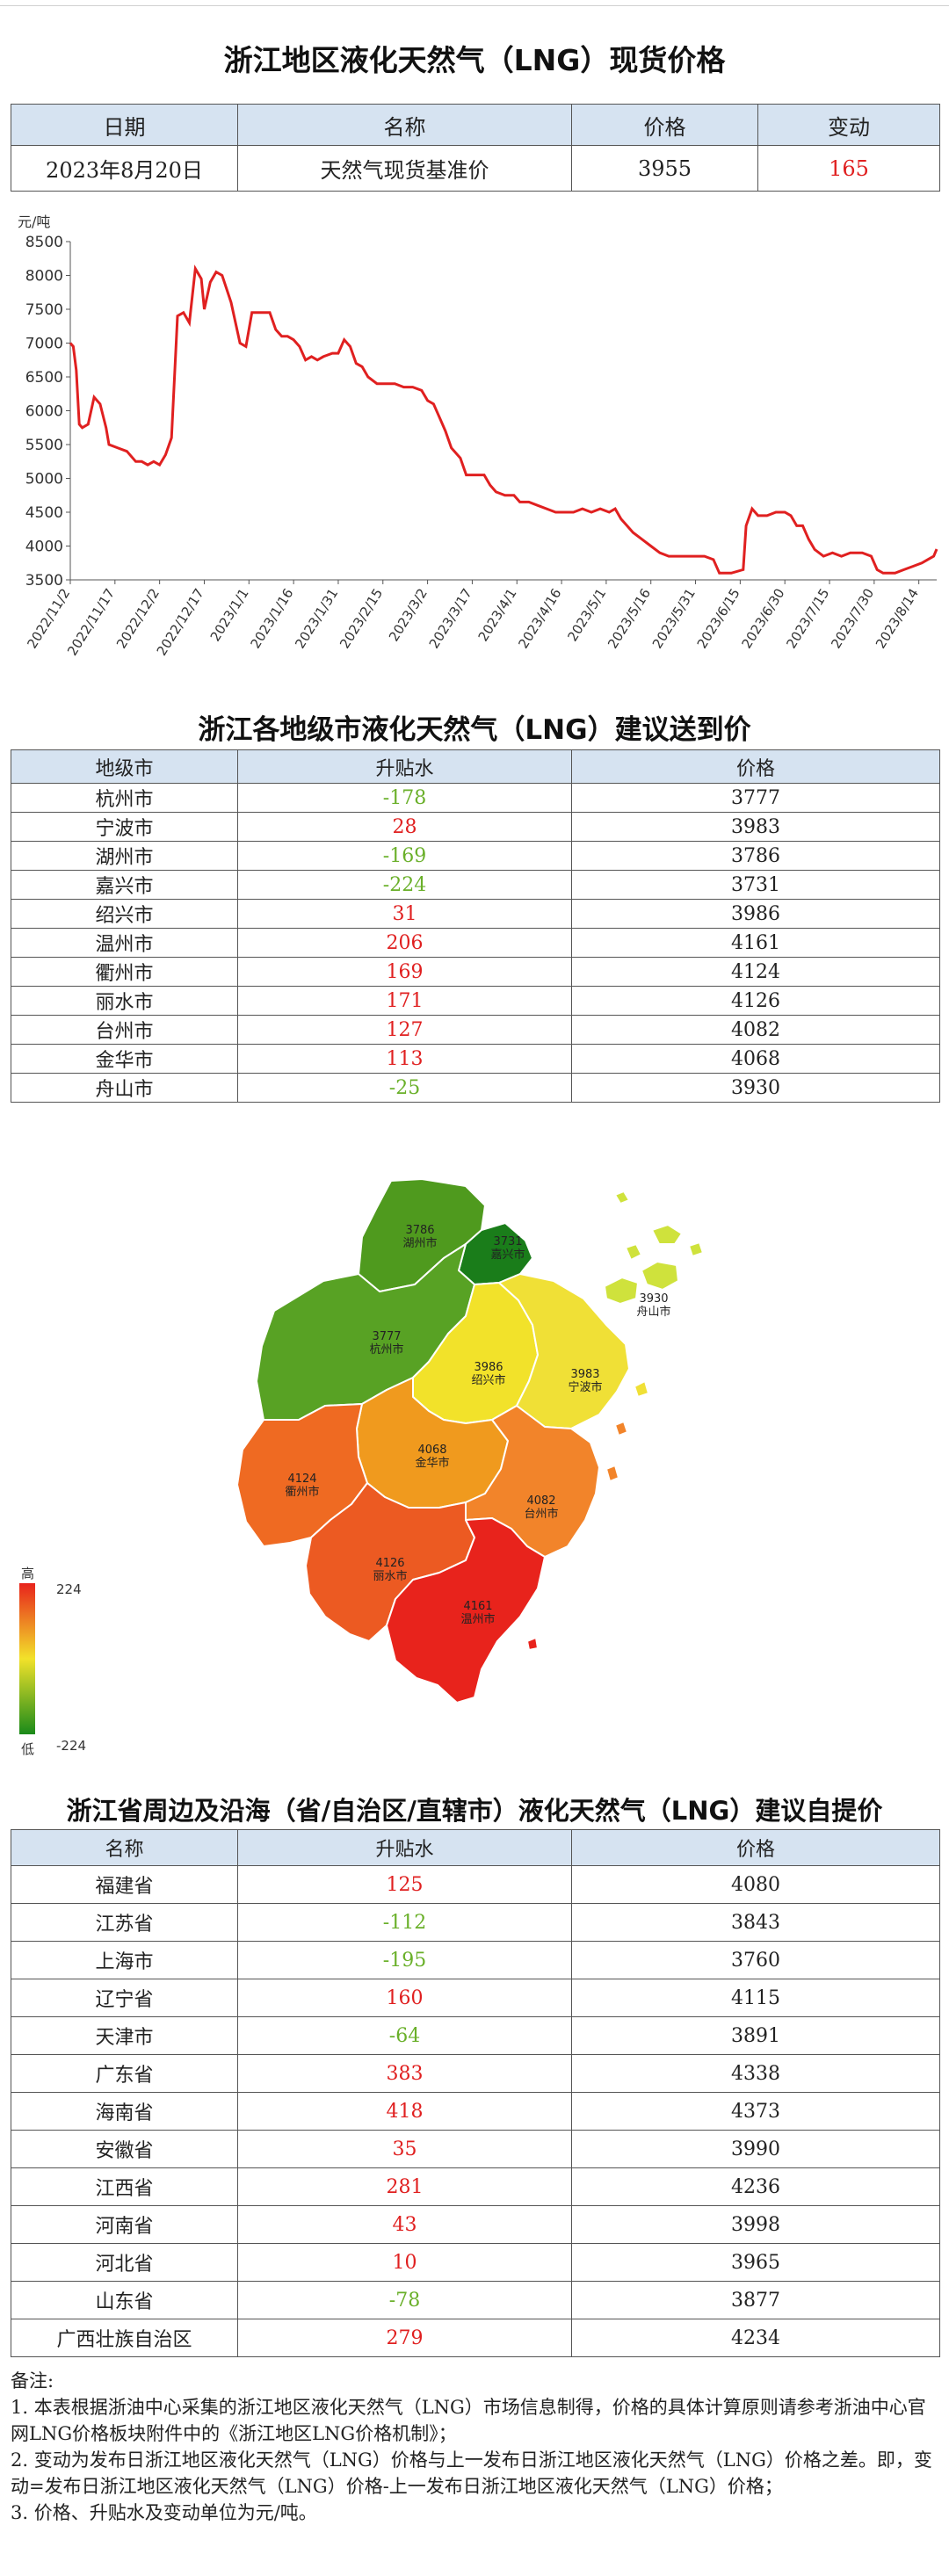  What do you see at coordinates (404, 1030) in the screenshot?
I see `city-diff: 127` at bounding box center [404, 1030].